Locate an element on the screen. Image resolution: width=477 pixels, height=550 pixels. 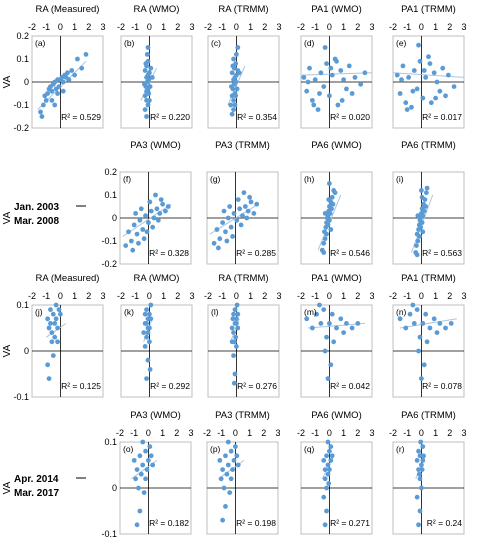
r-squared-label: R² = 0.198 is located at coordinates (256, 523).